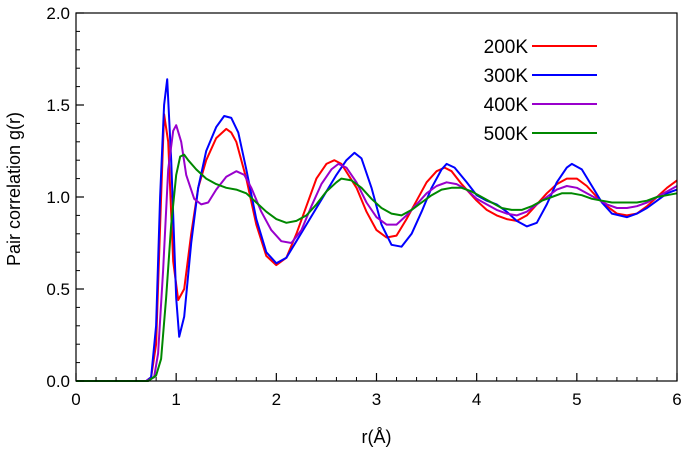 The image size is (685, 453). I want to click on legend-label-500K: 500K, so click(506, 134).